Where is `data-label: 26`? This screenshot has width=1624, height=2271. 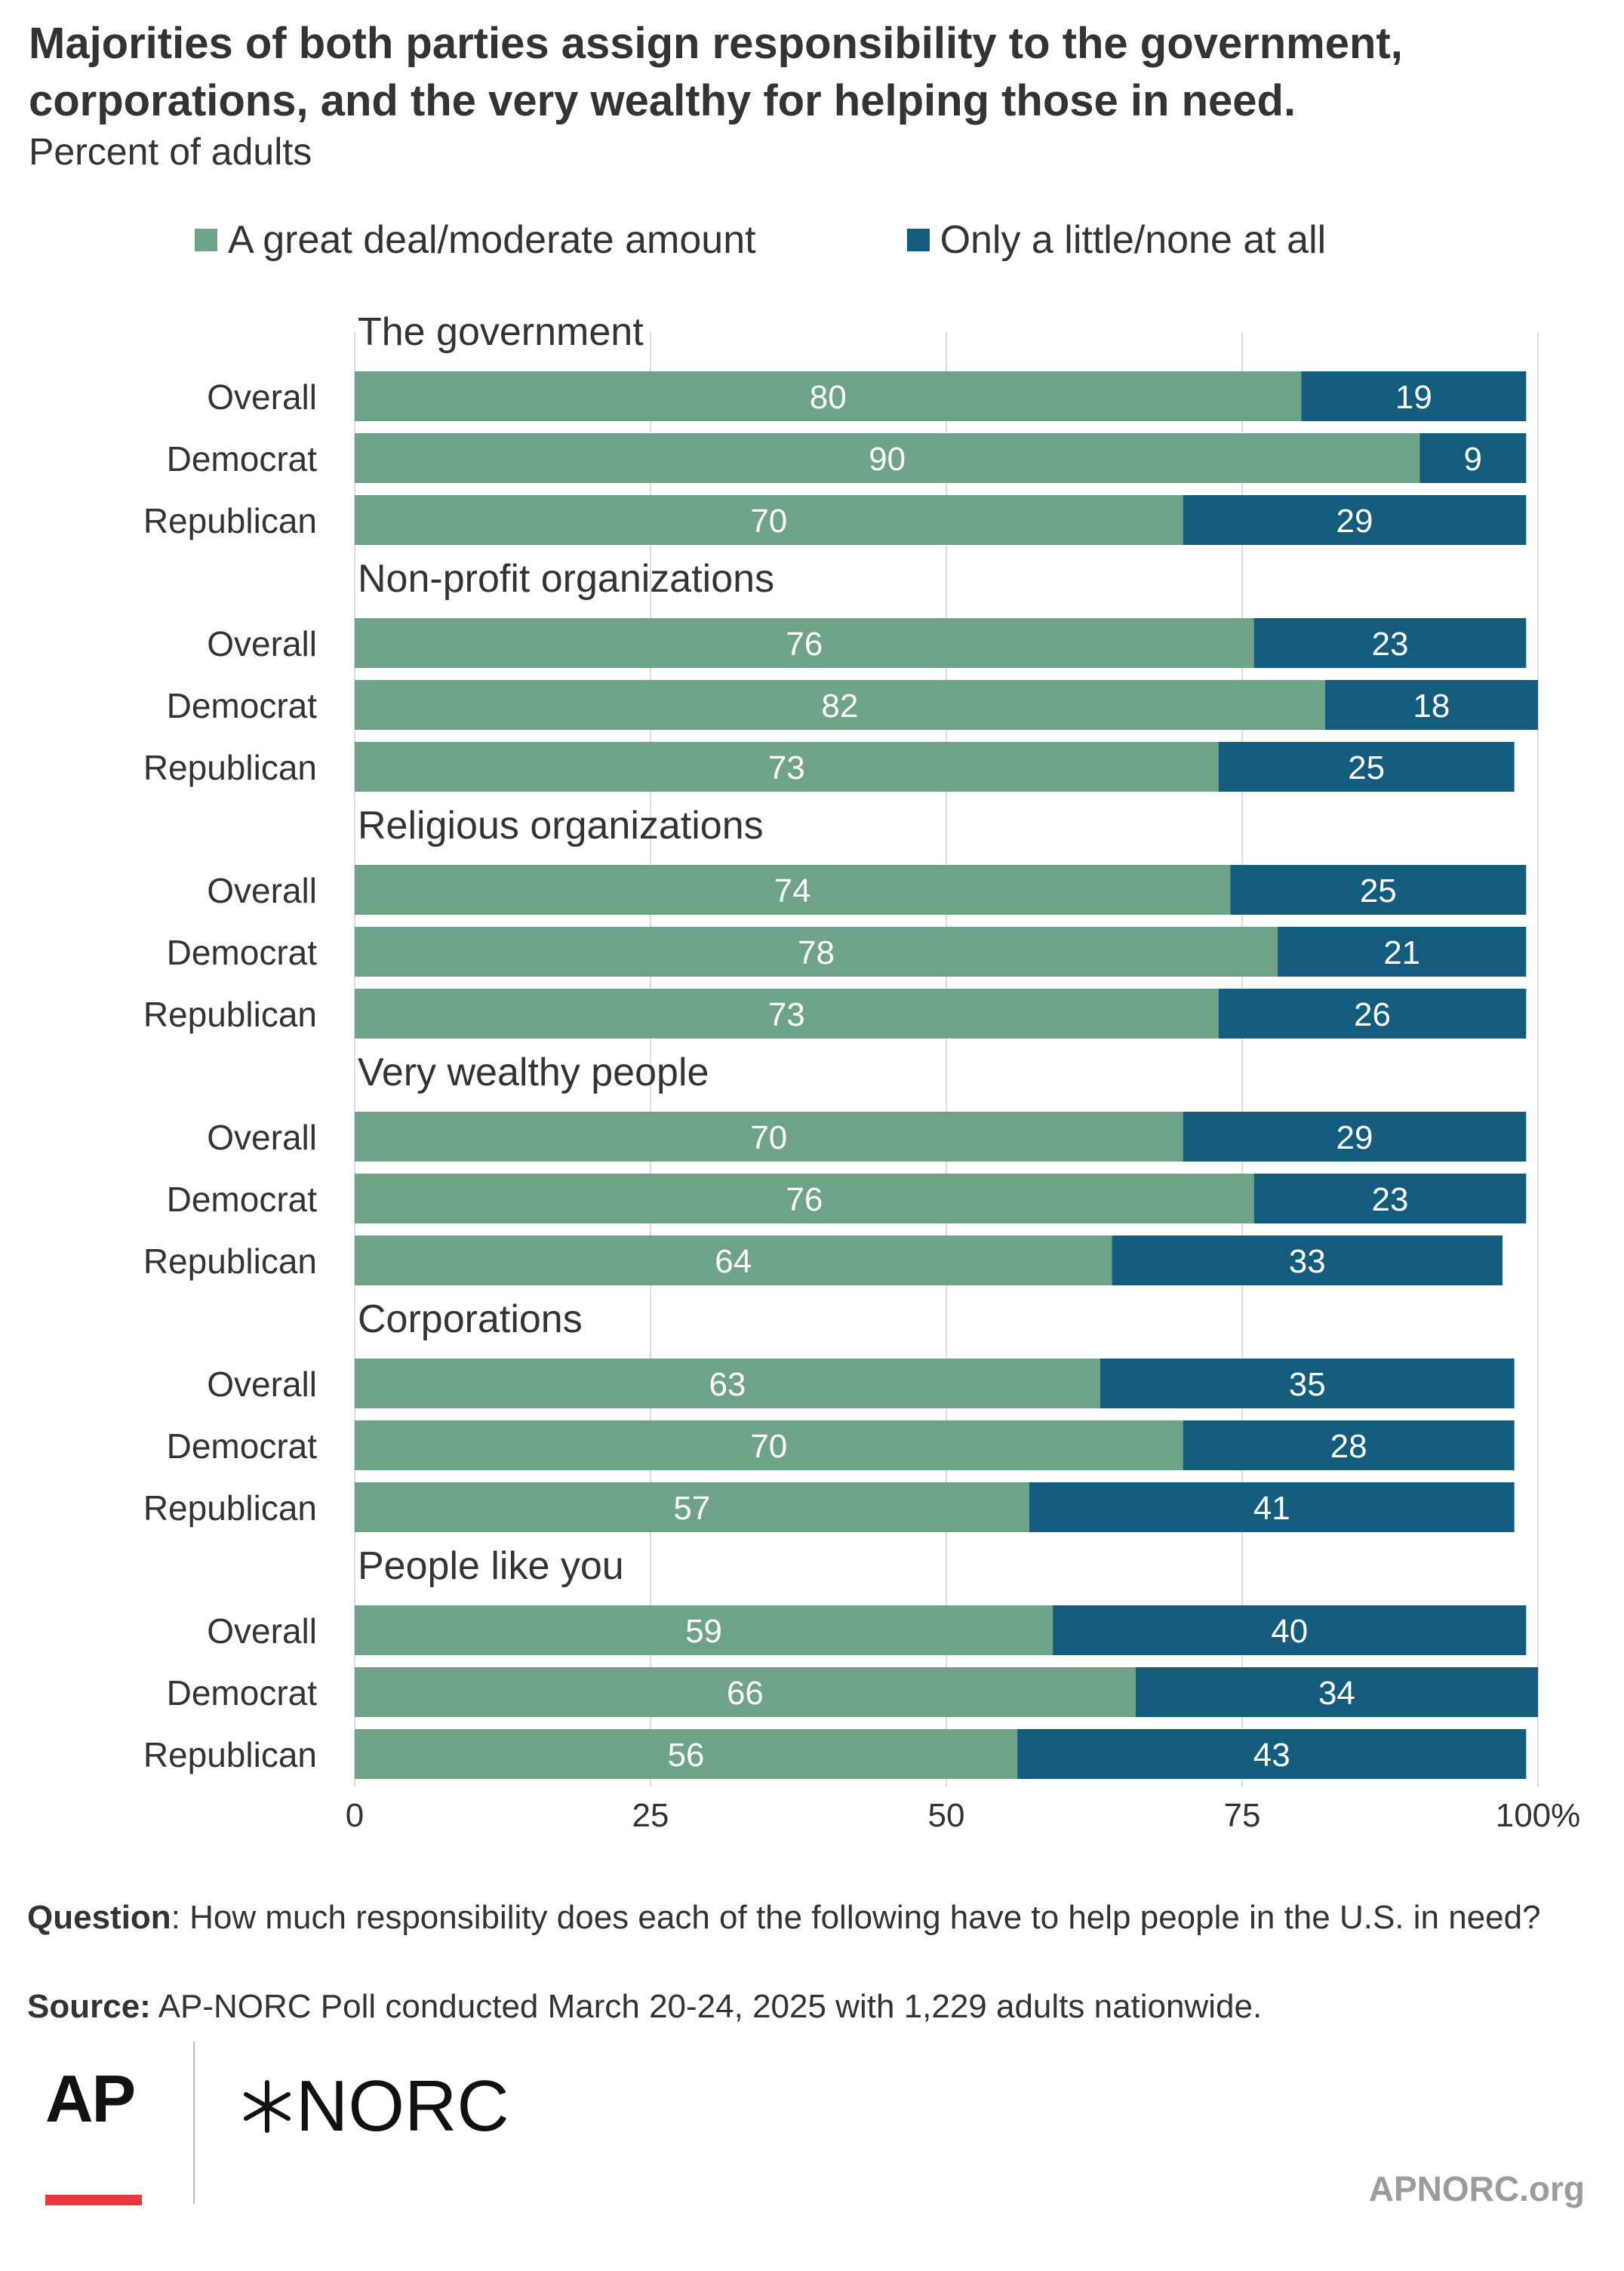
data-label: 26 is located at coordinates (1372, 1014).